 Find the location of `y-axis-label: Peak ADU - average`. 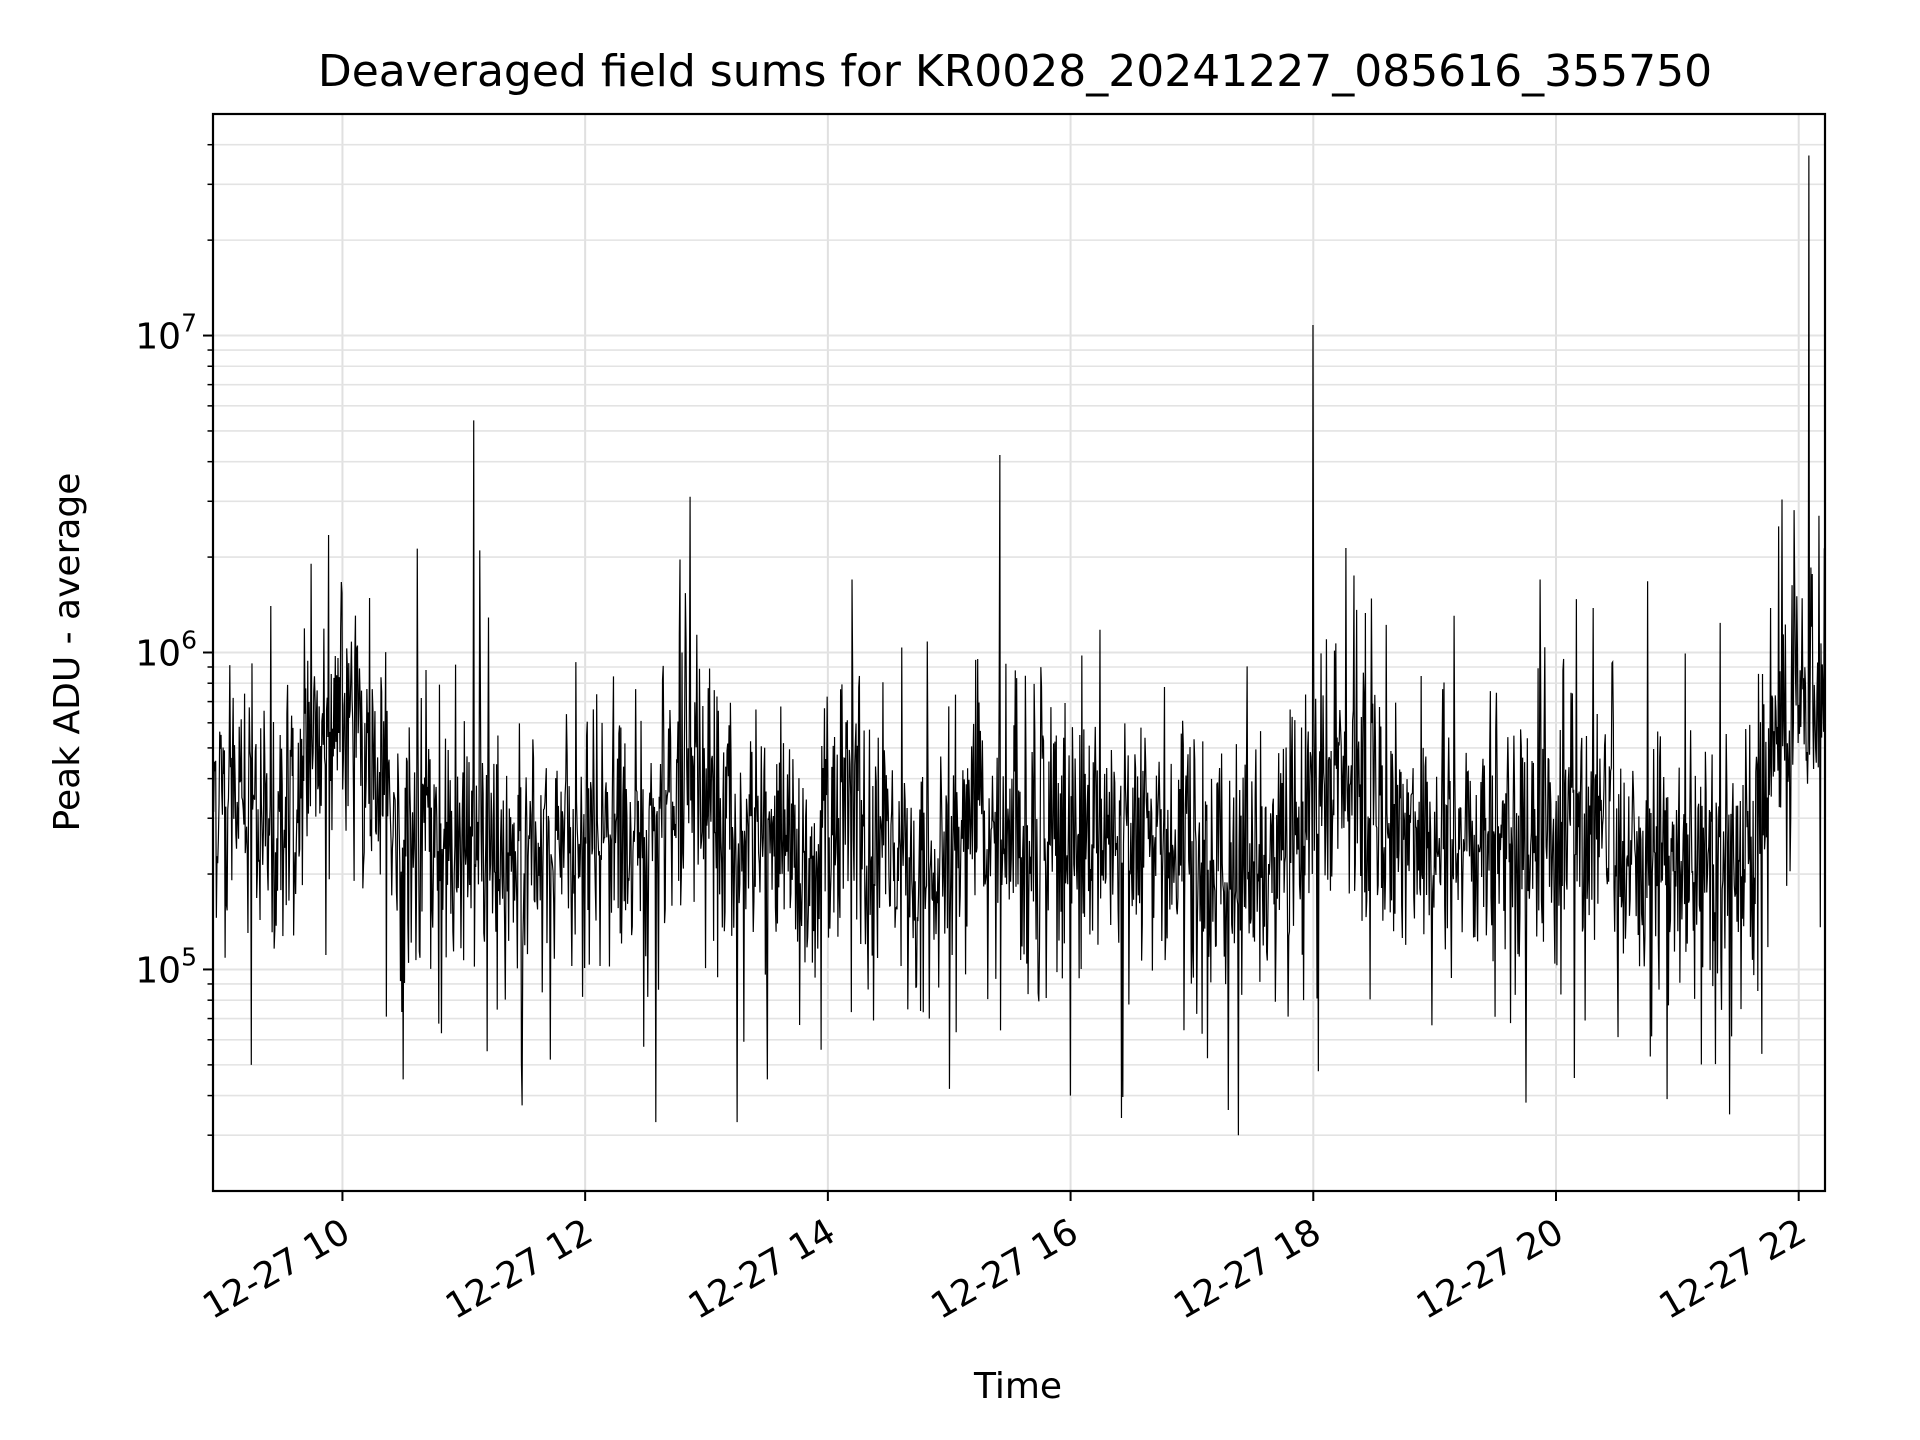

y-axis-label: Peak ADU - average is located at coordinates (67, 652).